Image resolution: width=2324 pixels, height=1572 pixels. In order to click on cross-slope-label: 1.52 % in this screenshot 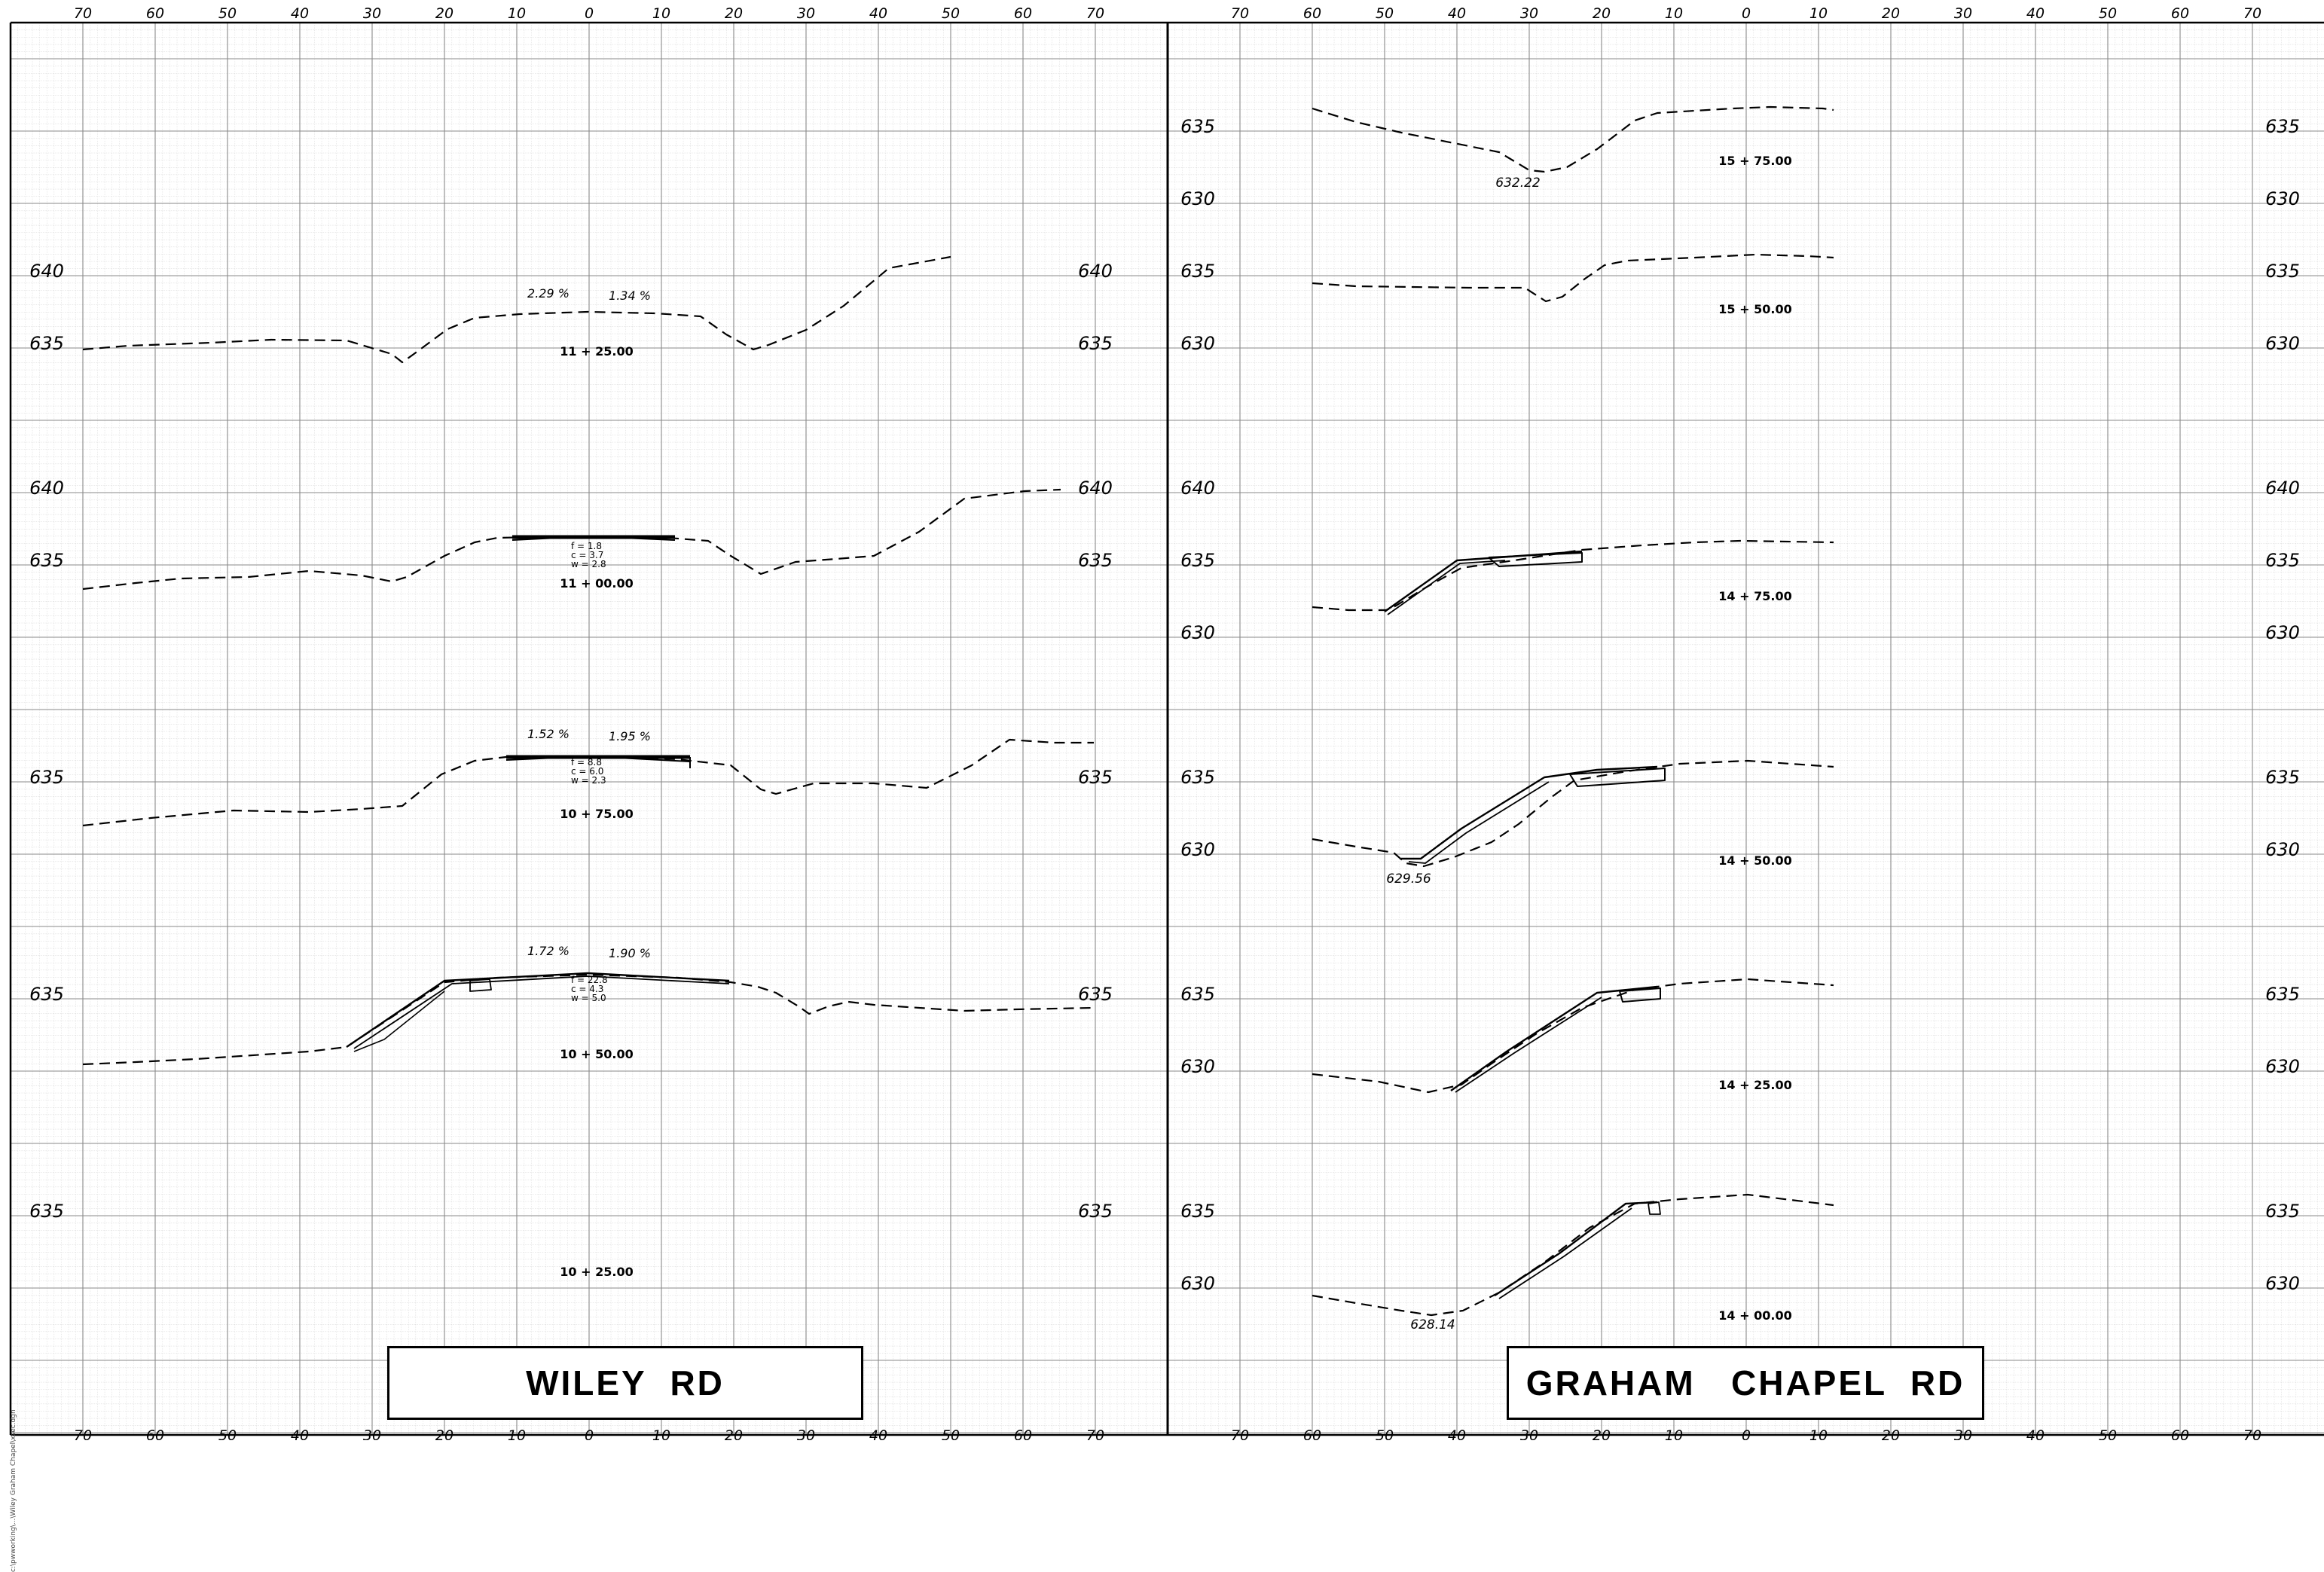, I will do `click(548, 734)`.